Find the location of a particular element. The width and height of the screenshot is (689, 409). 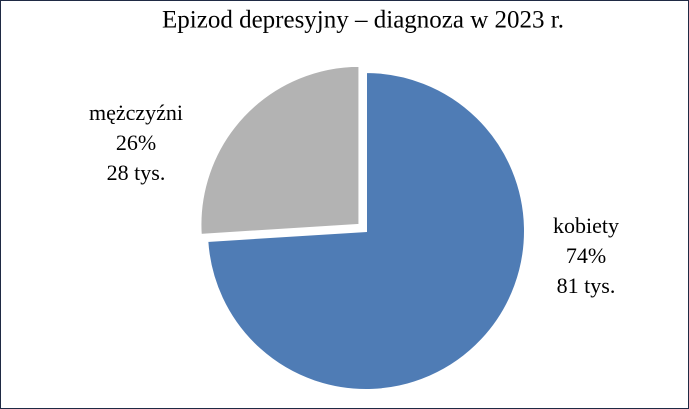

slice-category-label: kobiety is located at coordinates (586, 225).